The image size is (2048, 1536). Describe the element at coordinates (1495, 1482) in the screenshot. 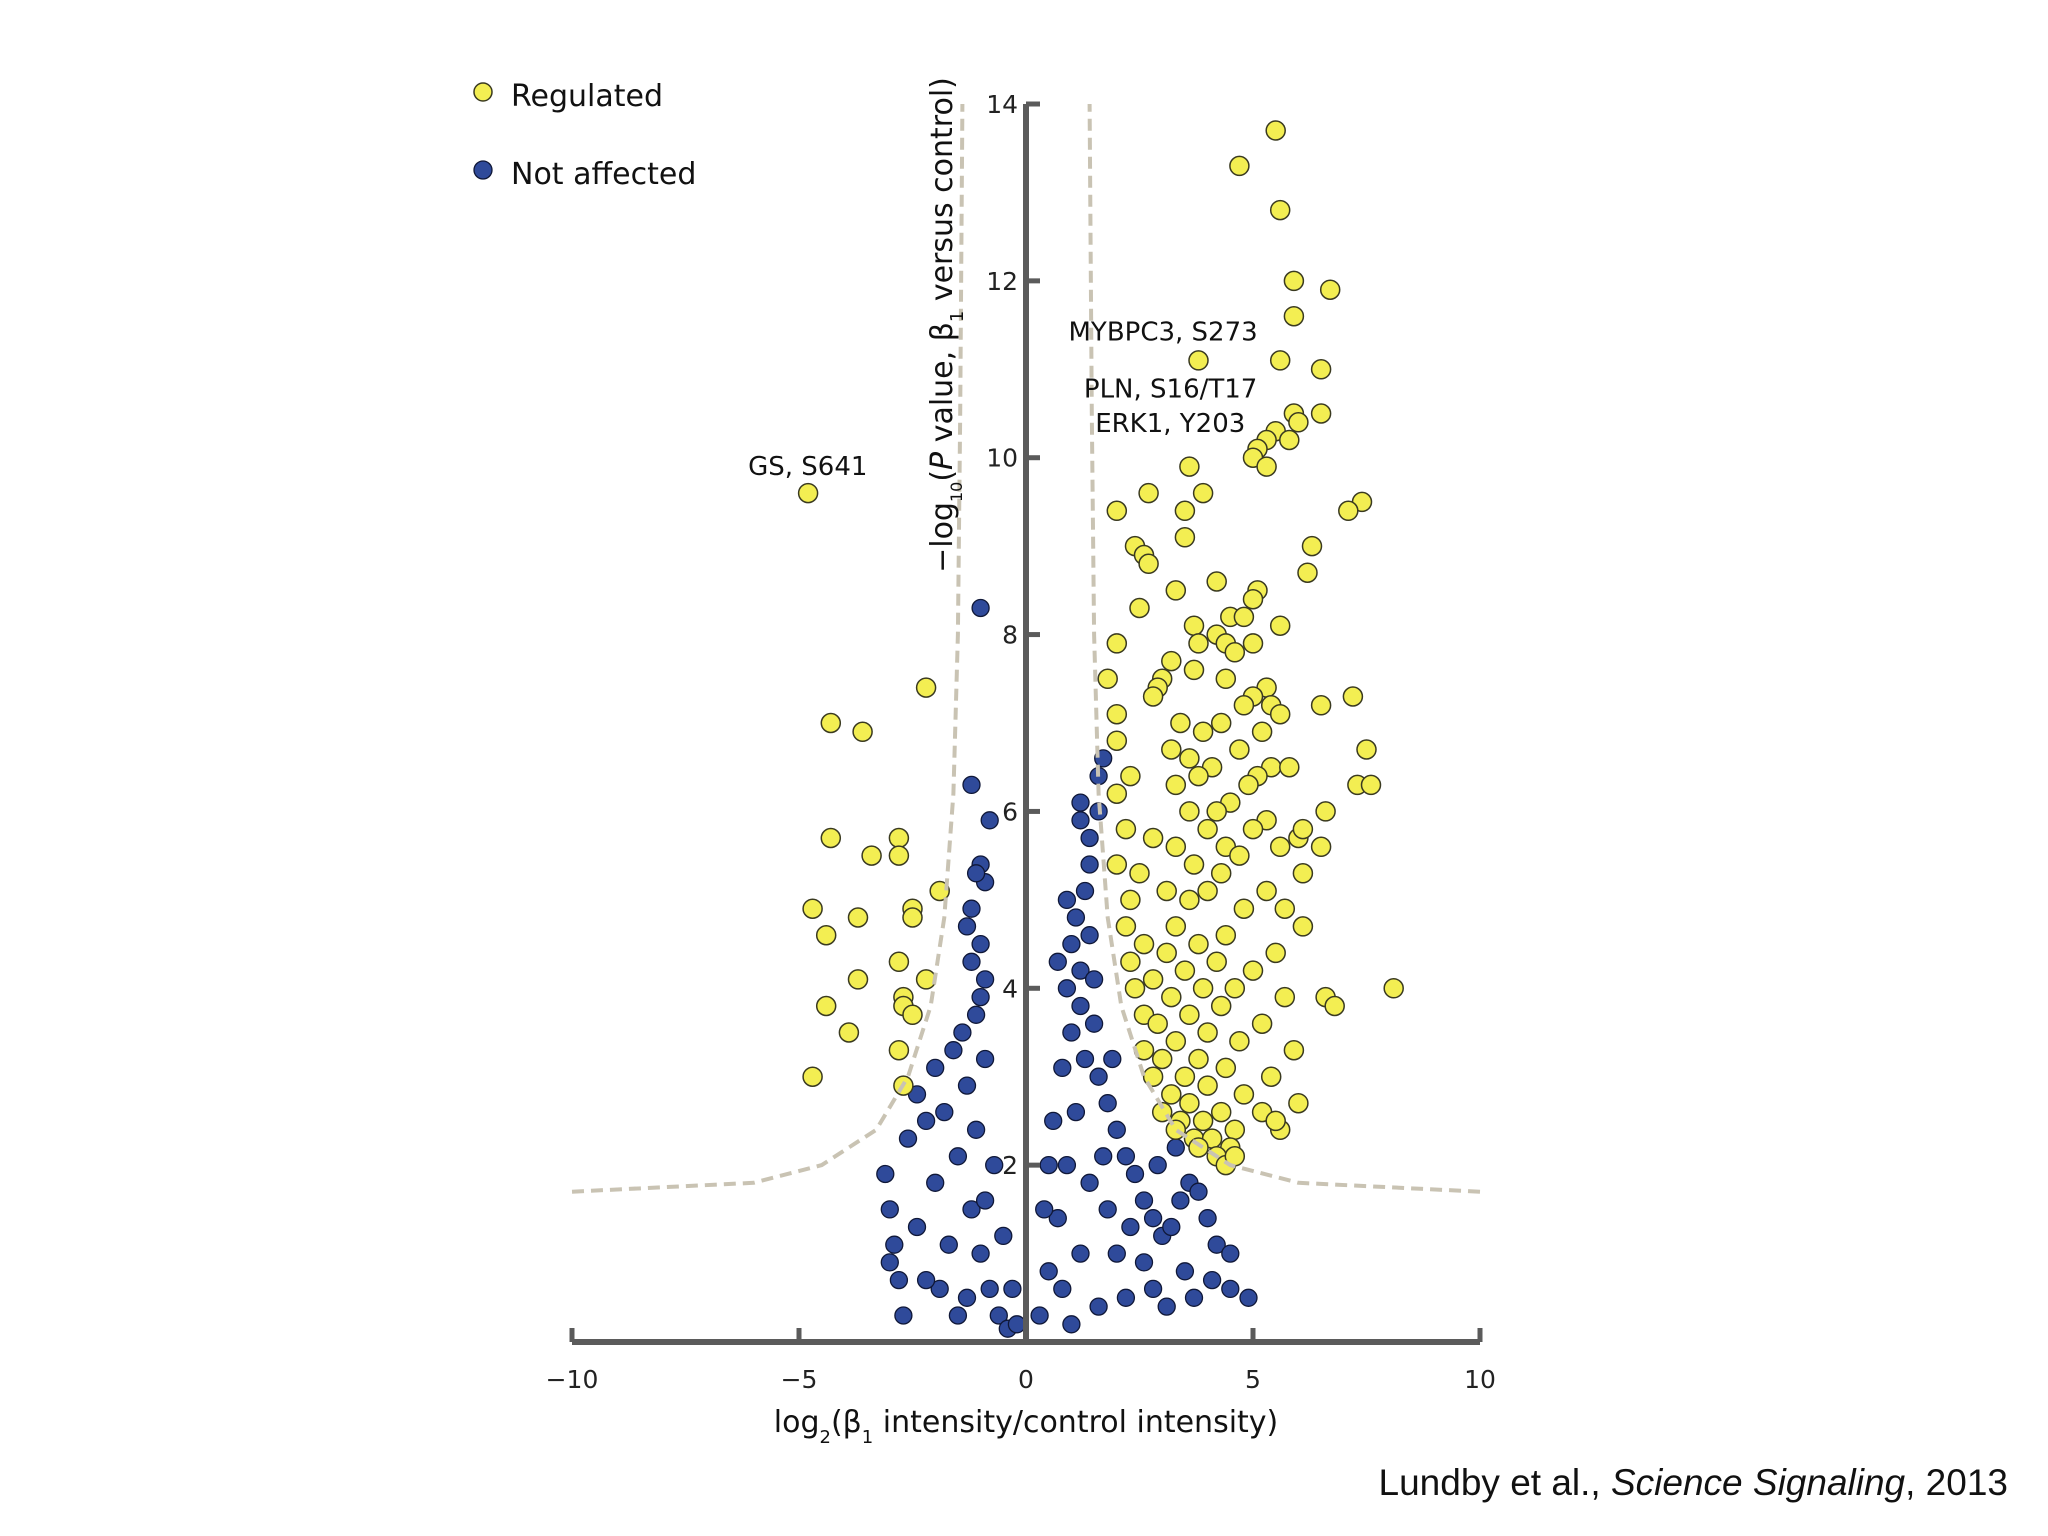

I see `citation-authors: Lundby et al.,` at that location.